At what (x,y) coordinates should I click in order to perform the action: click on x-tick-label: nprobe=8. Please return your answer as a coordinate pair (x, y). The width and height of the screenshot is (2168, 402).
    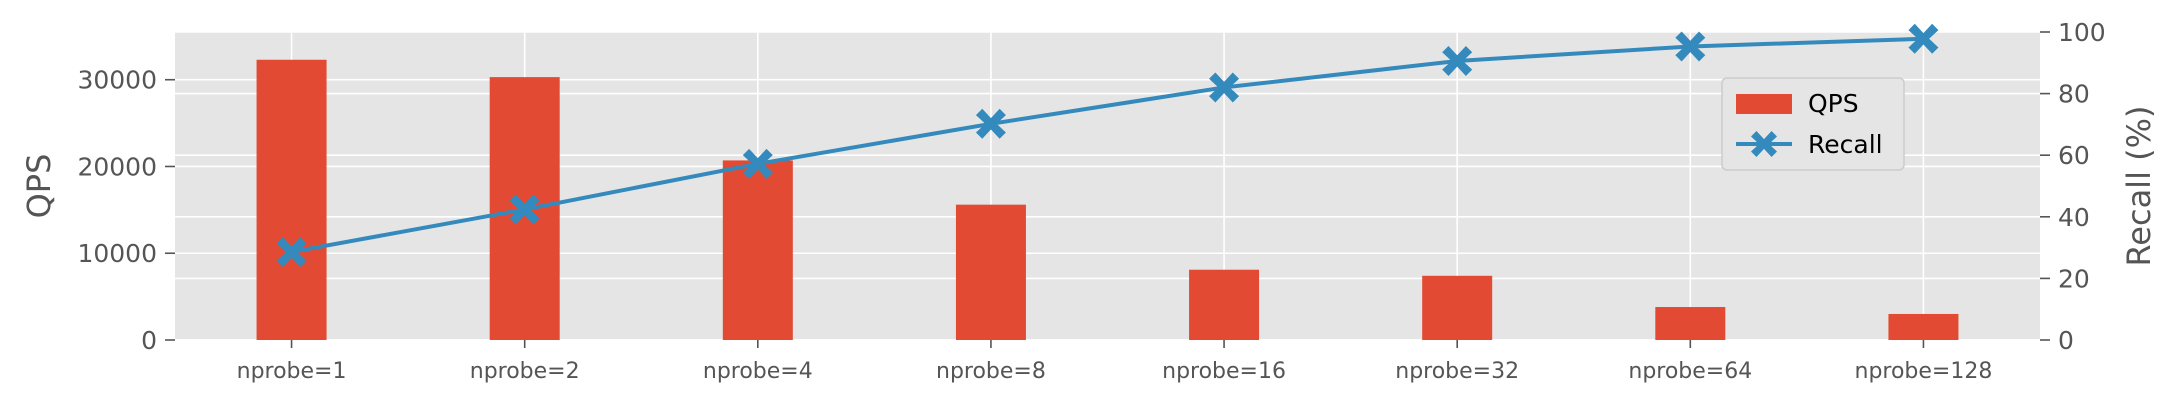
    Looking at the image, I should click on (991, 371).